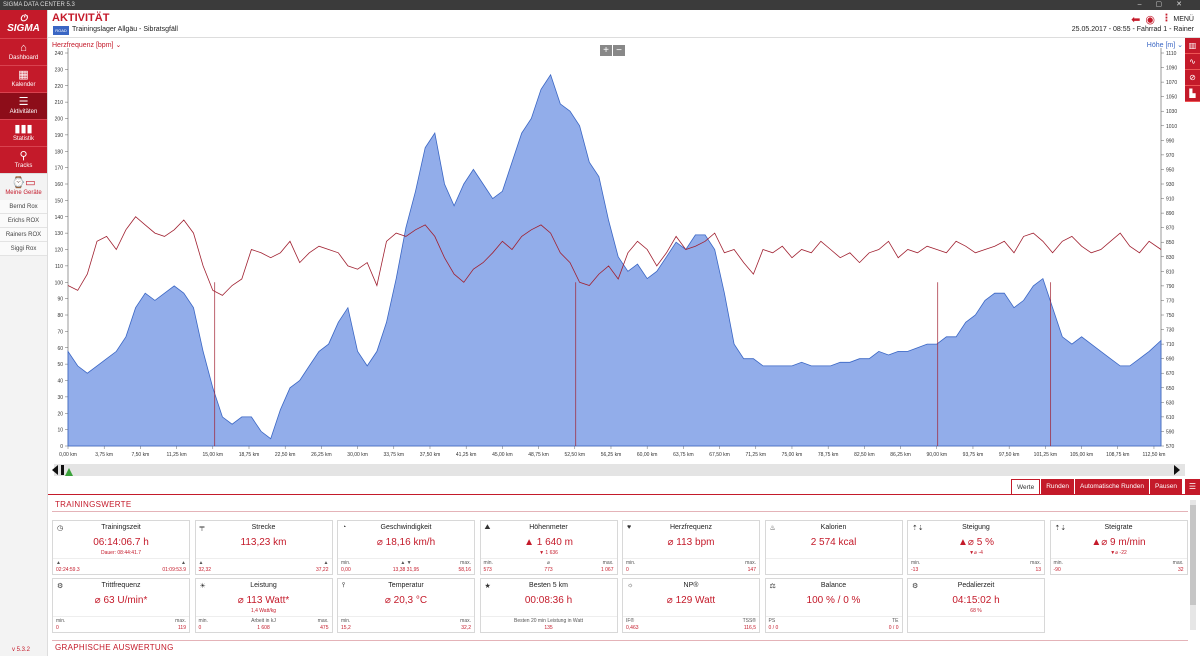 The height and width of the screenshot is (656, 1200). I want to click on menu-button: ⋮ MENÜ, so click(1177, 18).